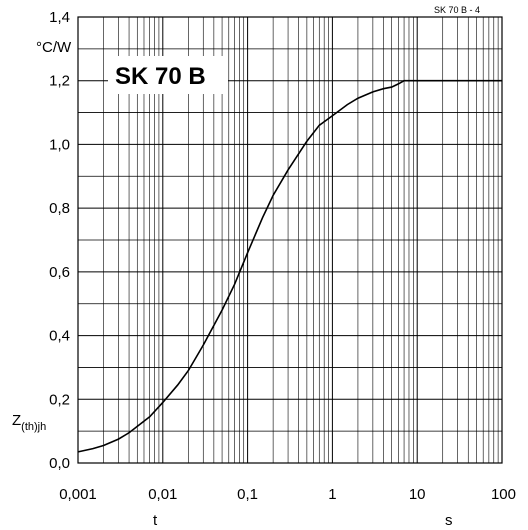 The height and width of the screenshot is (530, 528). I want to click on chart-title: SK 70 B, so click(160, 76).